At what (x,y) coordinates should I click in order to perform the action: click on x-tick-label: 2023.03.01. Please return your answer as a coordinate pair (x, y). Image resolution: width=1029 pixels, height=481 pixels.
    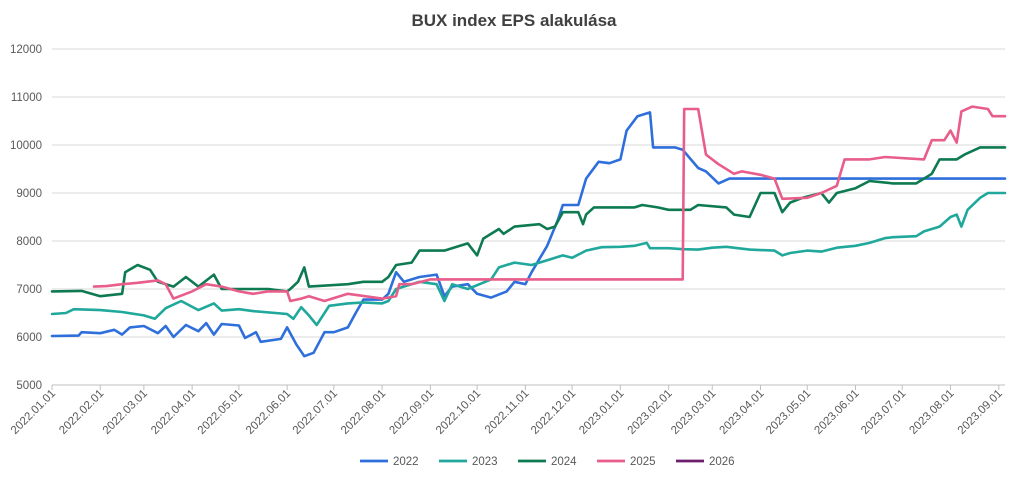
    Looking at the image, I should click on (693, 412).